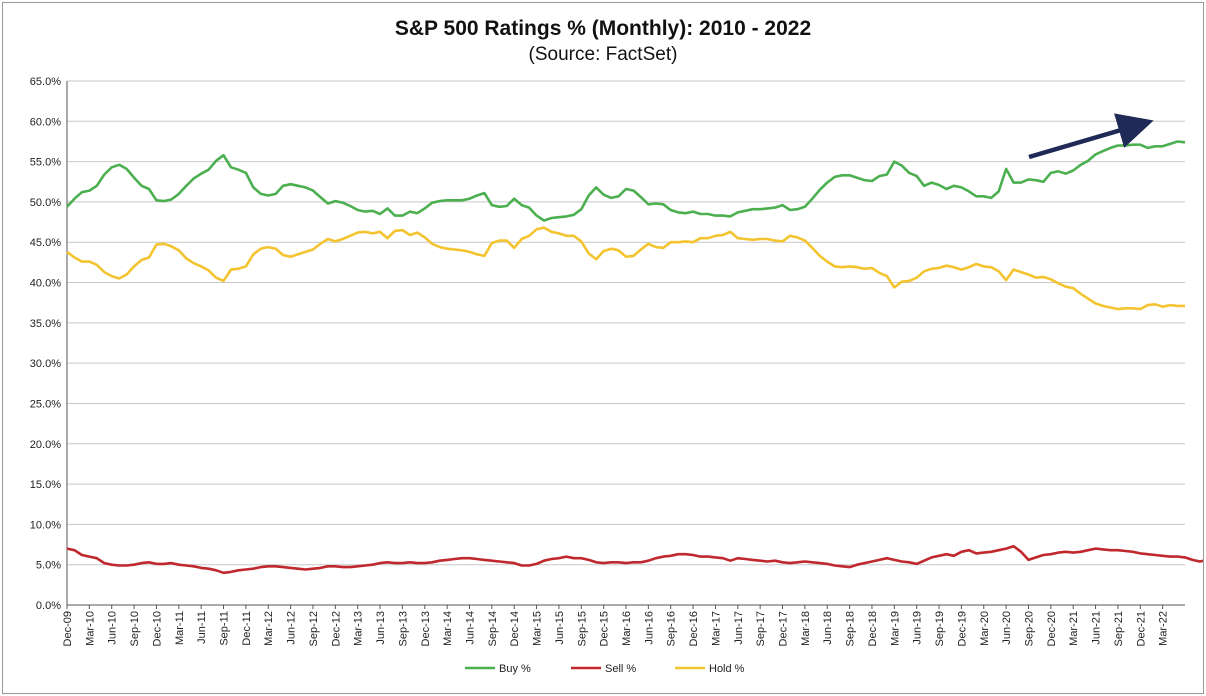  Describe the element at coordinates (1119, 628) in the screenshot. I see `x-tick-label: Sep-21` at that location.